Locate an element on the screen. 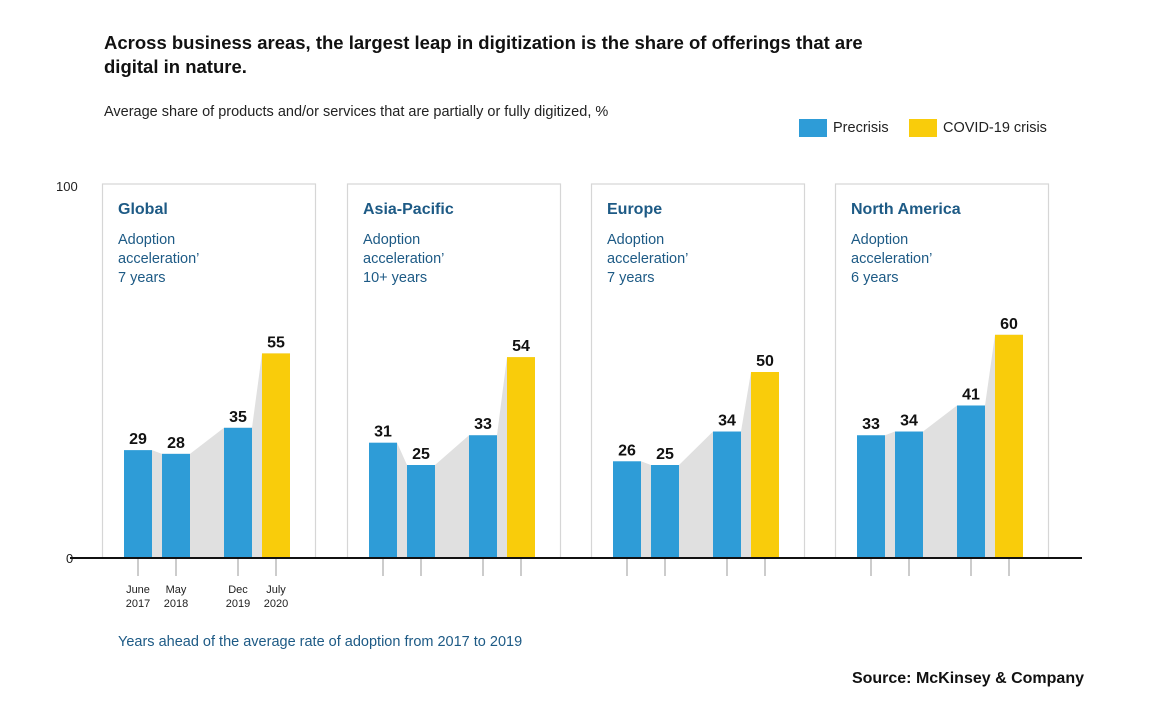  legend-swatch-precrisis is located at coordinates (813, 128).